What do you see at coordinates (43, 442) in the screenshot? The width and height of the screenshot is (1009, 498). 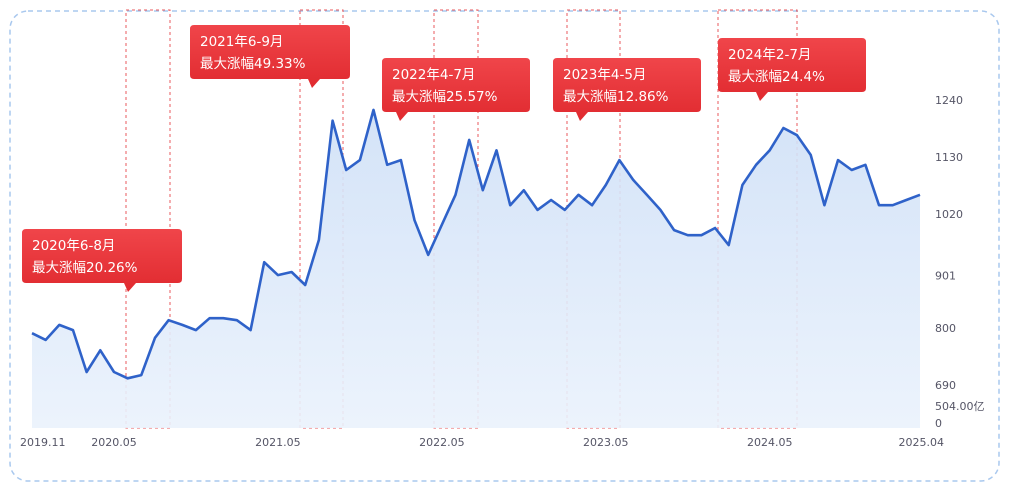 I see `x-tick-label: 2019.11` at bounding box center [43, 442].